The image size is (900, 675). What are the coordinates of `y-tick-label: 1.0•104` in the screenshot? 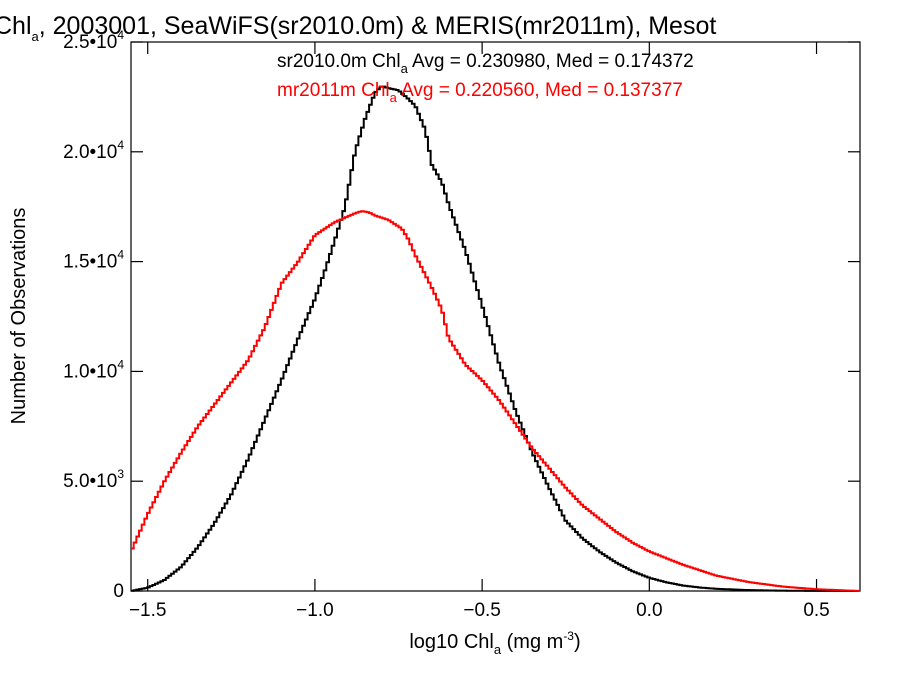 It's located at (93, 369).